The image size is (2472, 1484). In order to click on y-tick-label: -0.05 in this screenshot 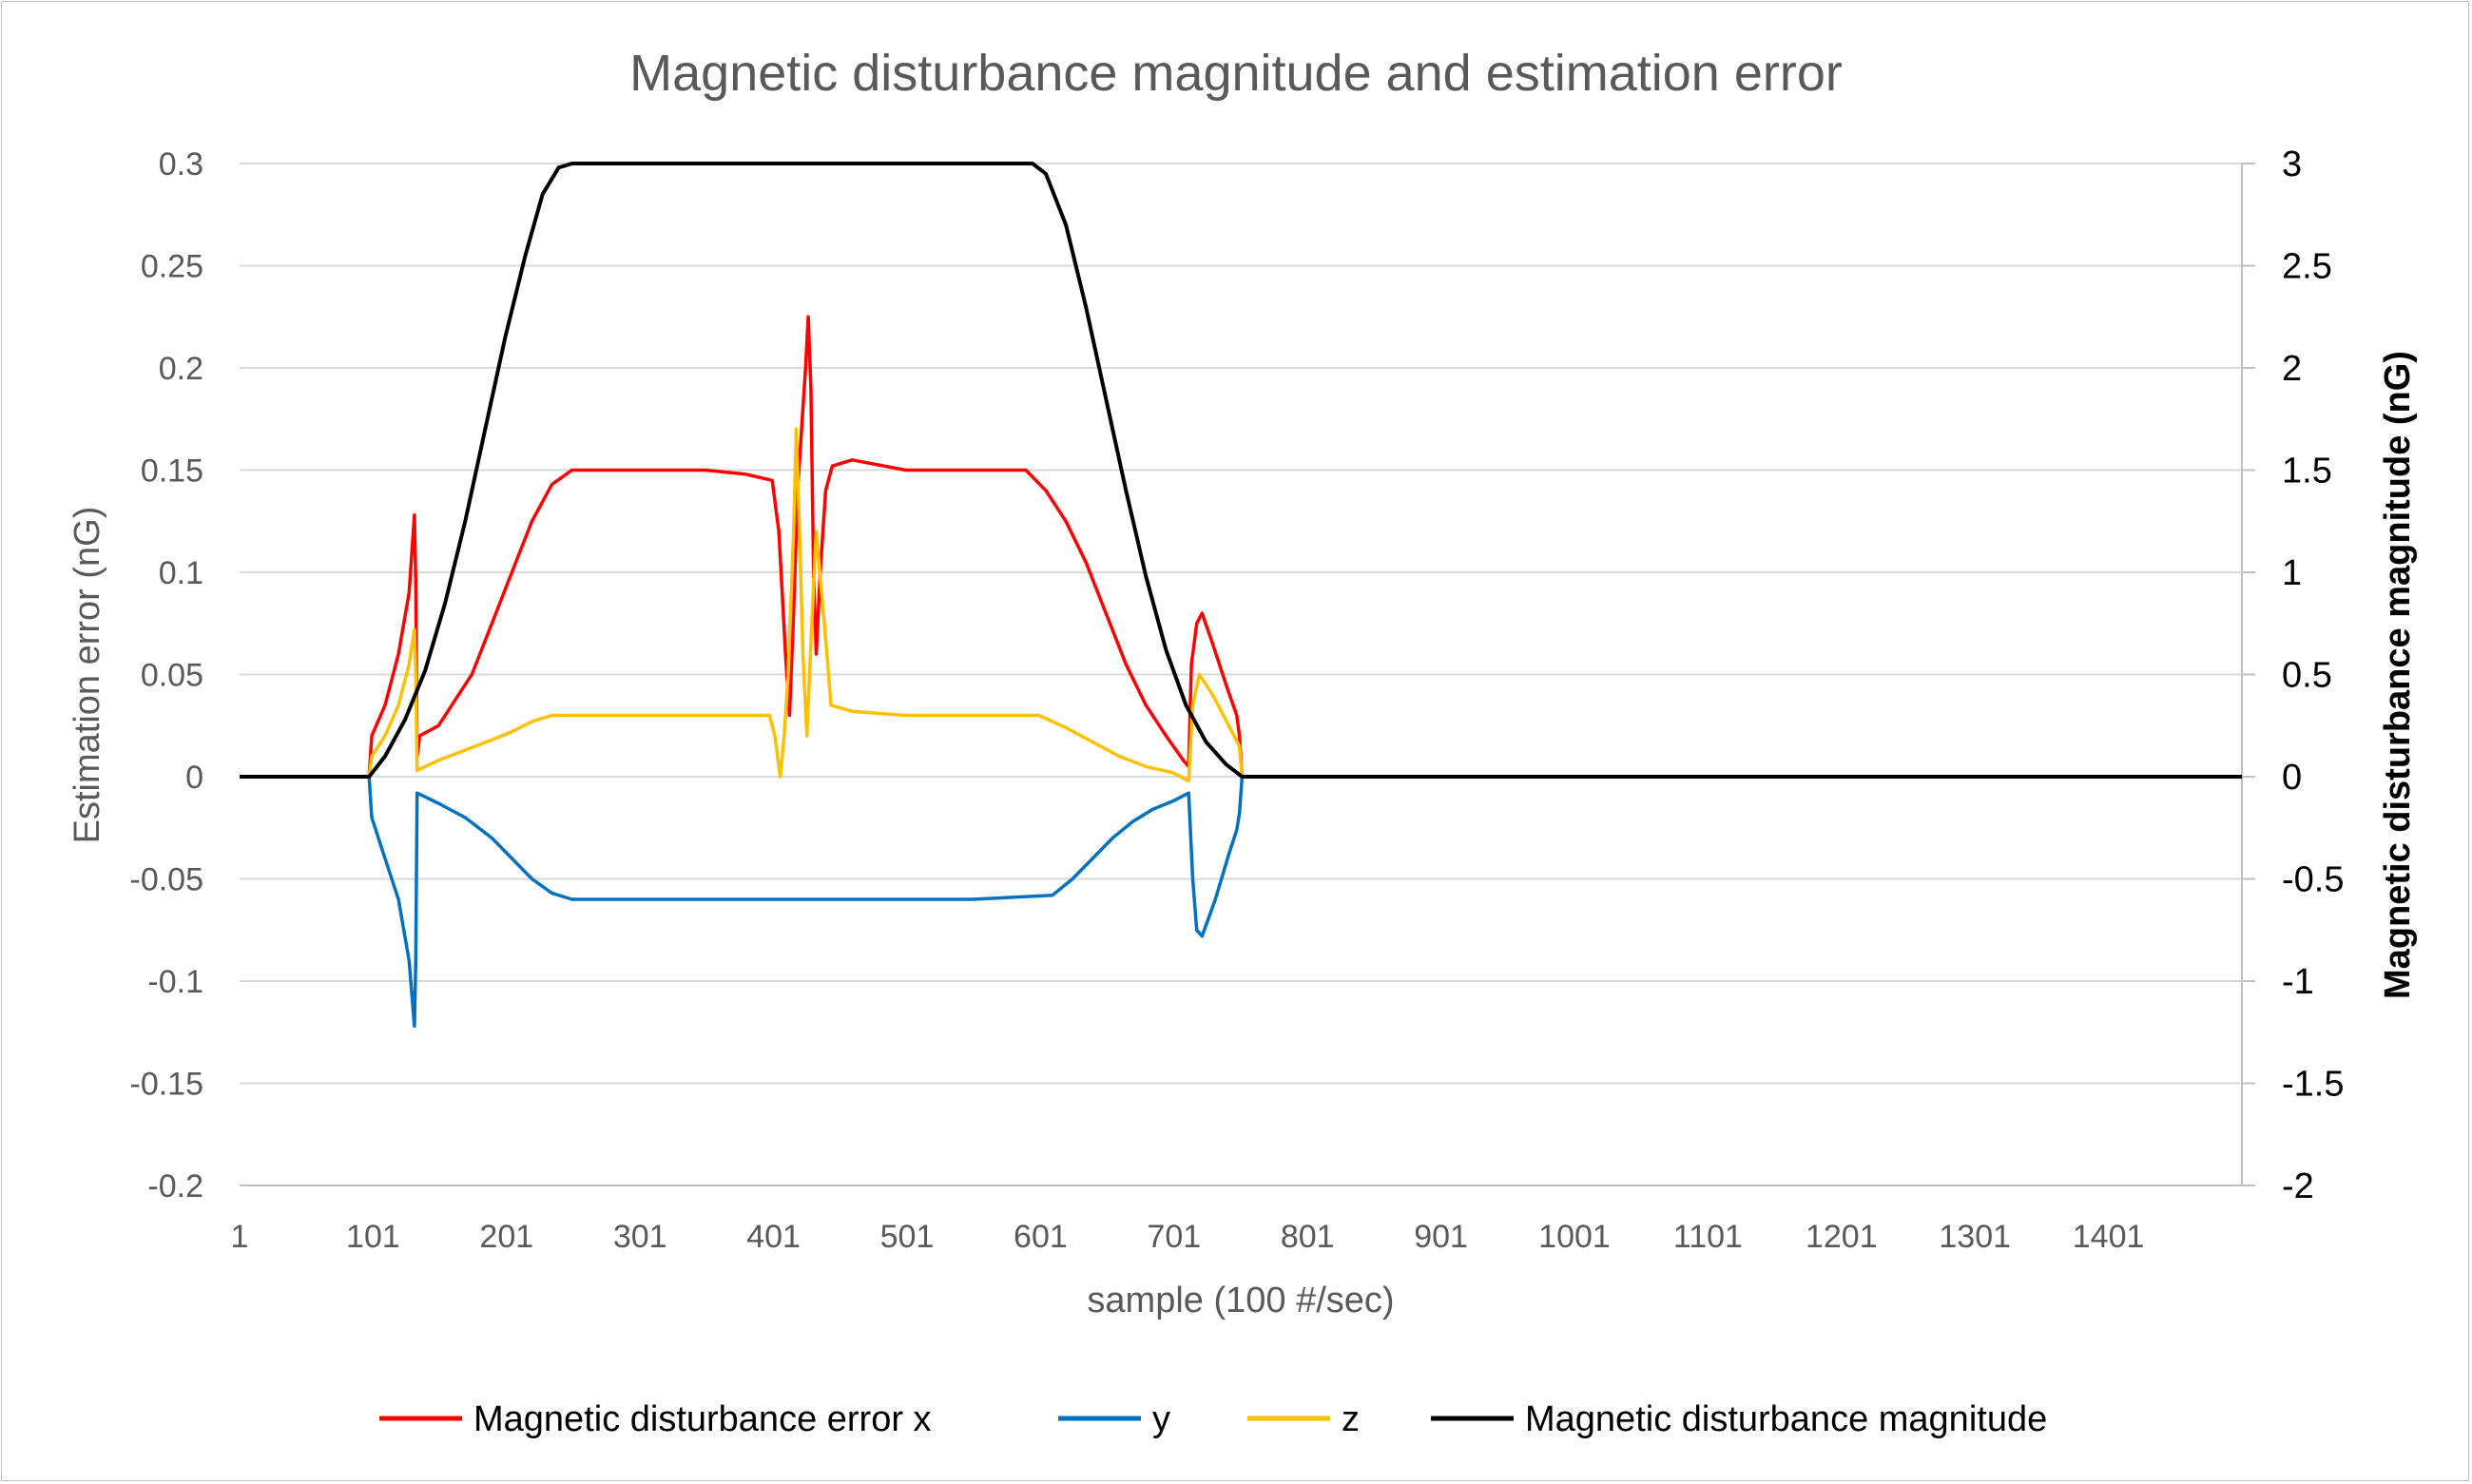, I will do `click(167, 880)`.